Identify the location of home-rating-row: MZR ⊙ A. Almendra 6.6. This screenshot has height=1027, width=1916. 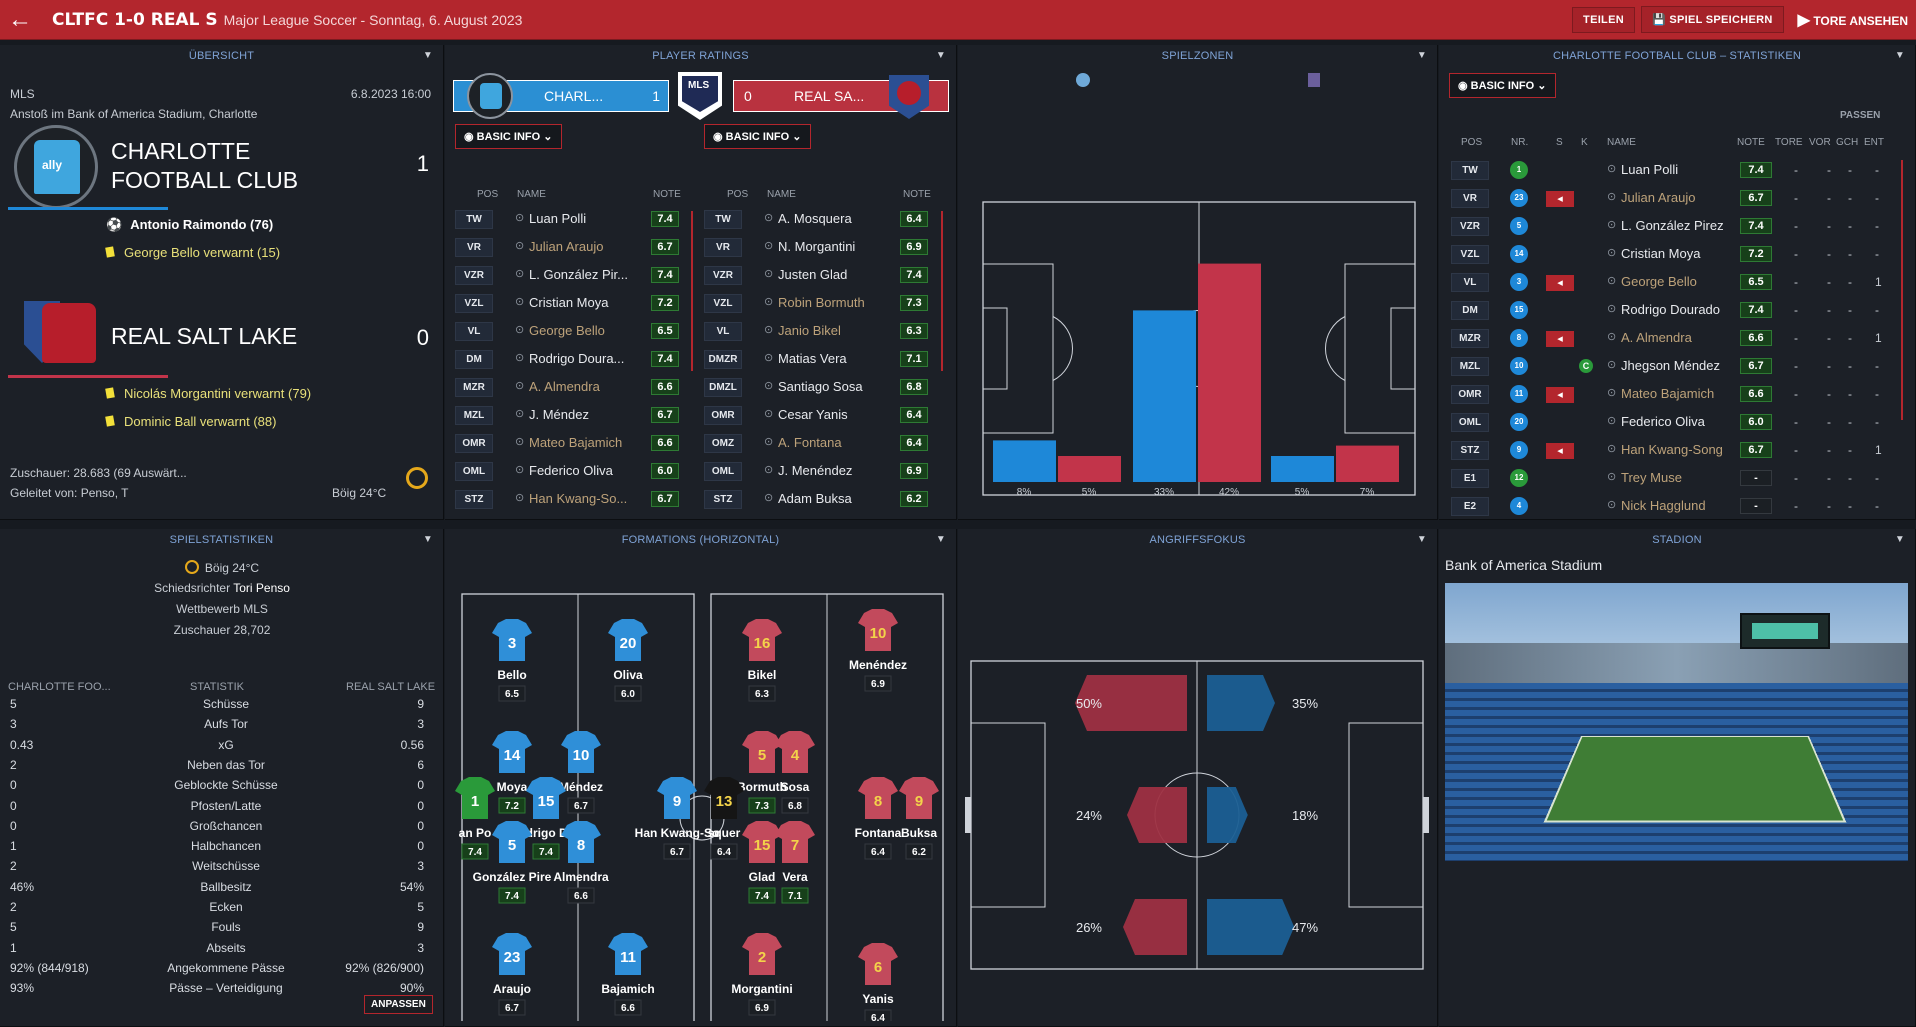
(573, 388).